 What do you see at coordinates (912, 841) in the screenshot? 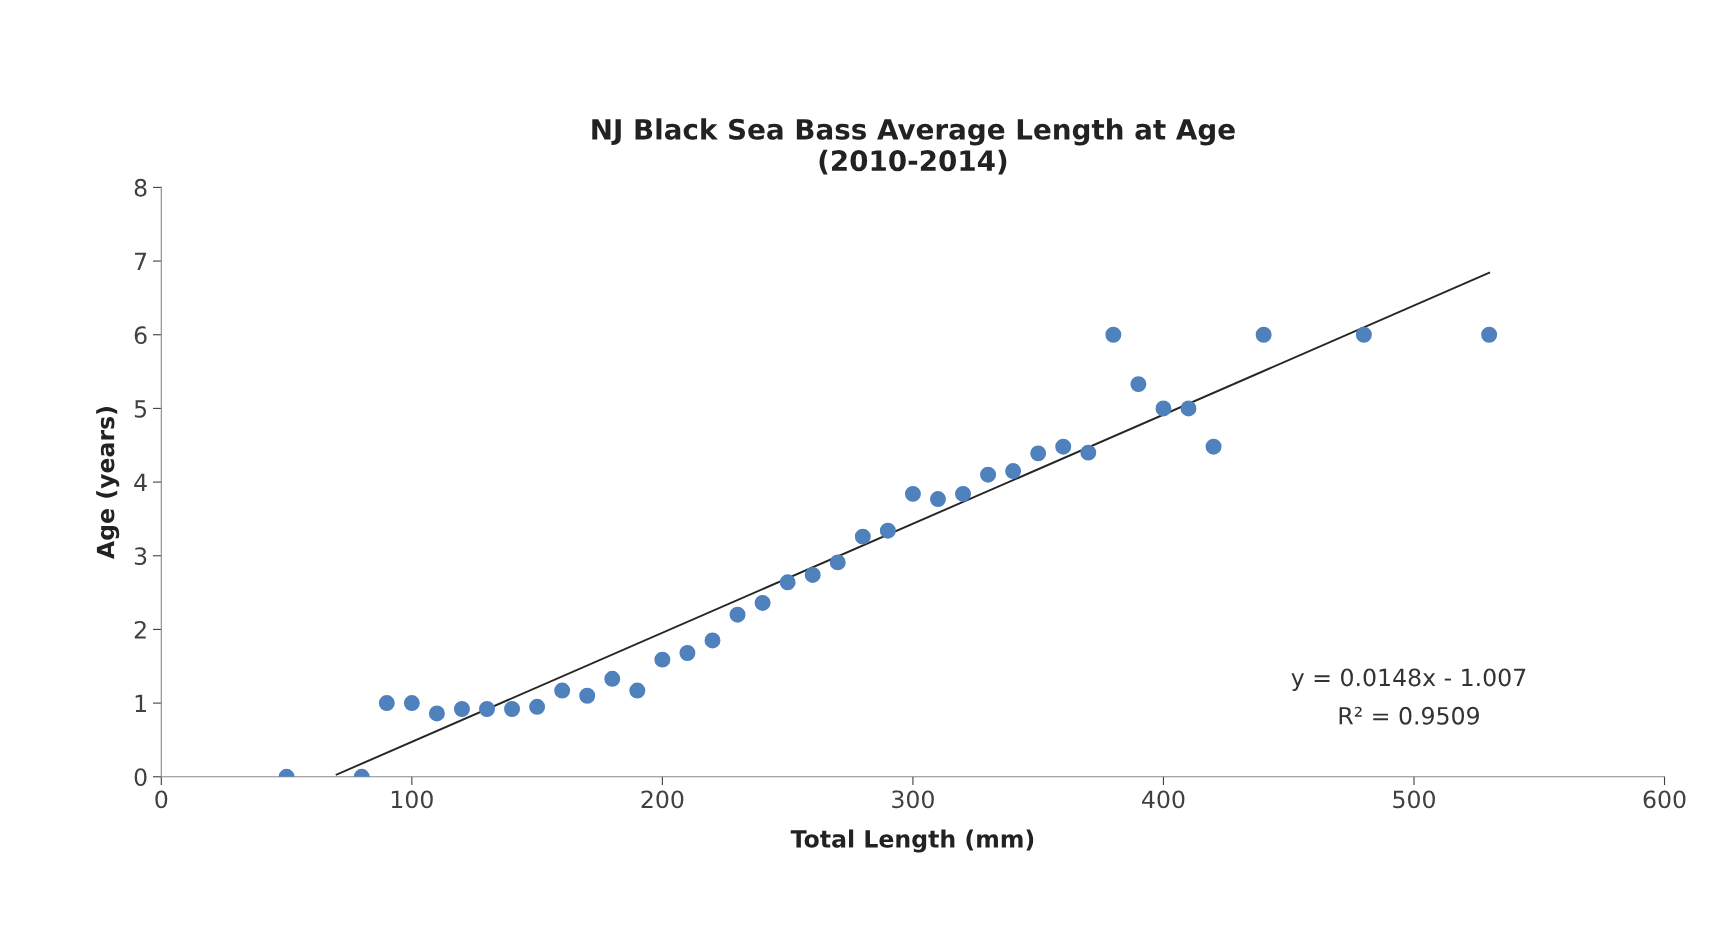
I see `x-axis-title: Total Length (mm)` at bounding box center [912, 841].